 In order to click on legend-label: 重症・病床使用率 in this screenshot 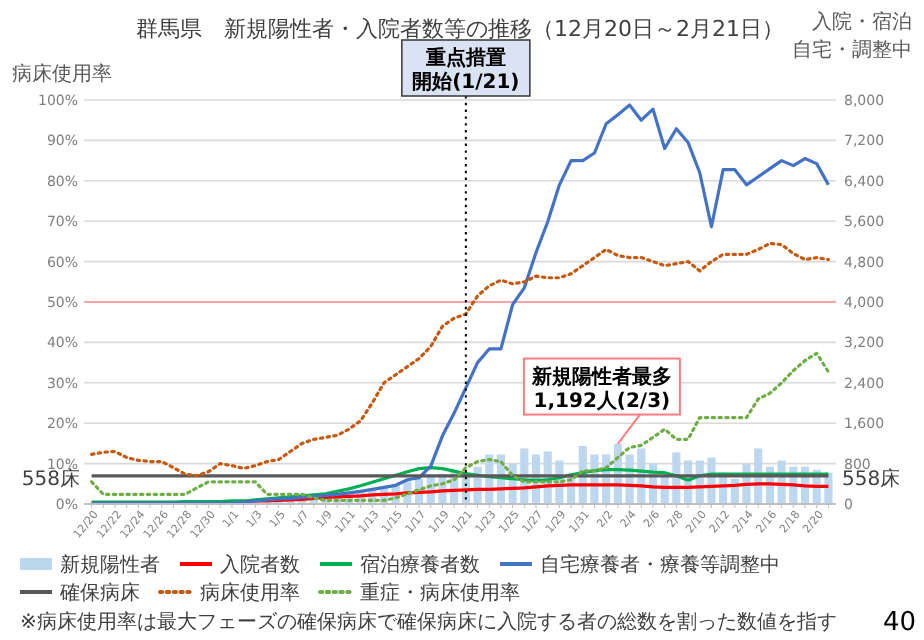, I will do `click(440, 593)`.